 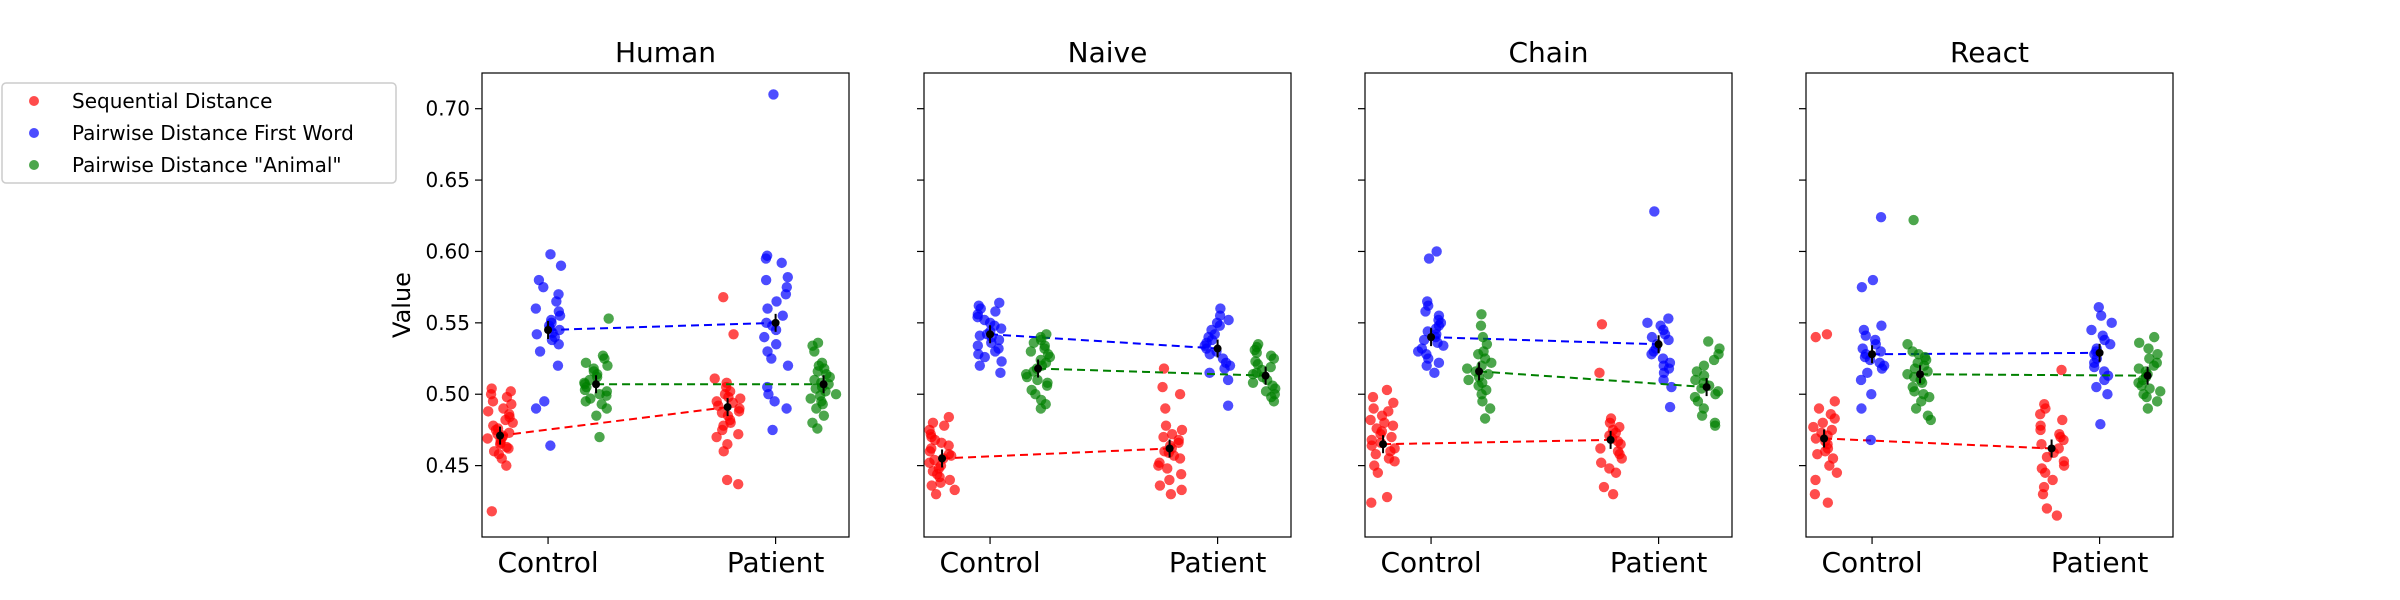 What do you see at coordinates (34, 165) in the screenshot?
I see `legend-marker-pairwise-animal` at bounding box center [34, 165].